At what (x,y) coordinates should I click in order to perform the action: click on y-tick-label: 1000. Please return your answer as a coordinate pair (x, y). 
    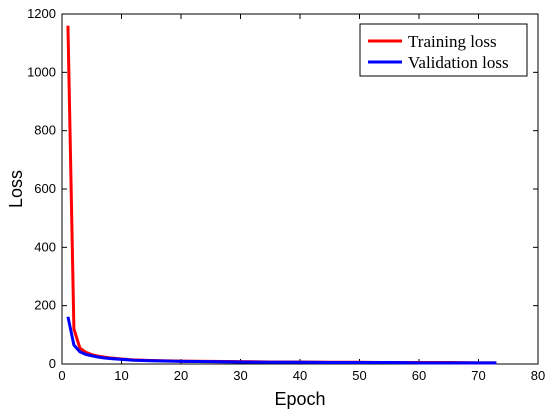
    Looking at the image, I should click on (41, 71).